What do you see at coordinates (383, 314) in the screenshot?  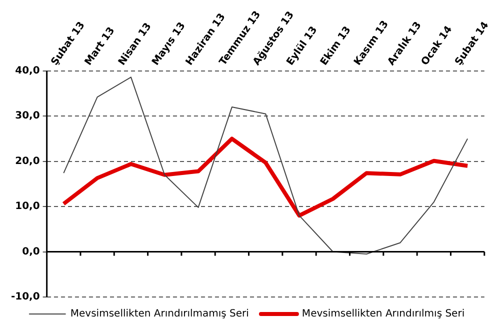 I see `legend-label: Mevsimsellikten Arındırılmış Seri` at bounding box center [383, 314].